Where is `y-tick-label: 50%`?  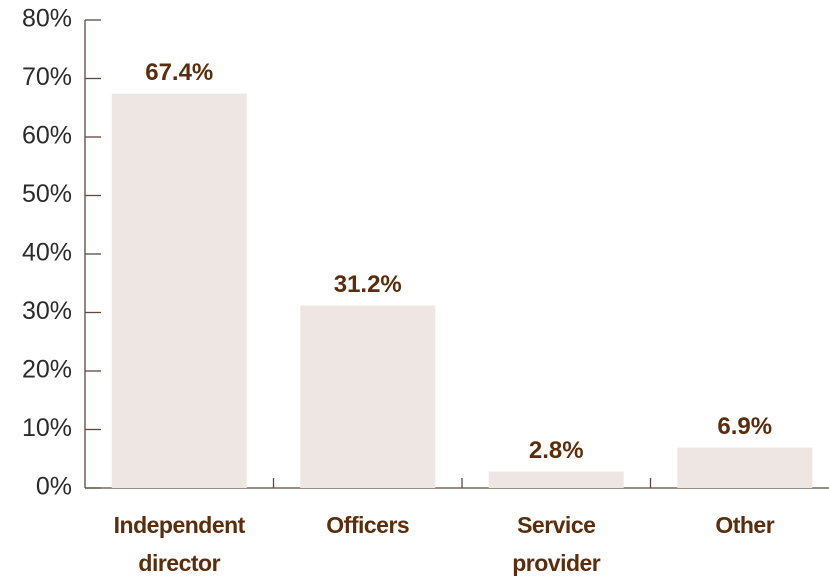 y-tick-label: 50% is located at coordinates (47, 194).